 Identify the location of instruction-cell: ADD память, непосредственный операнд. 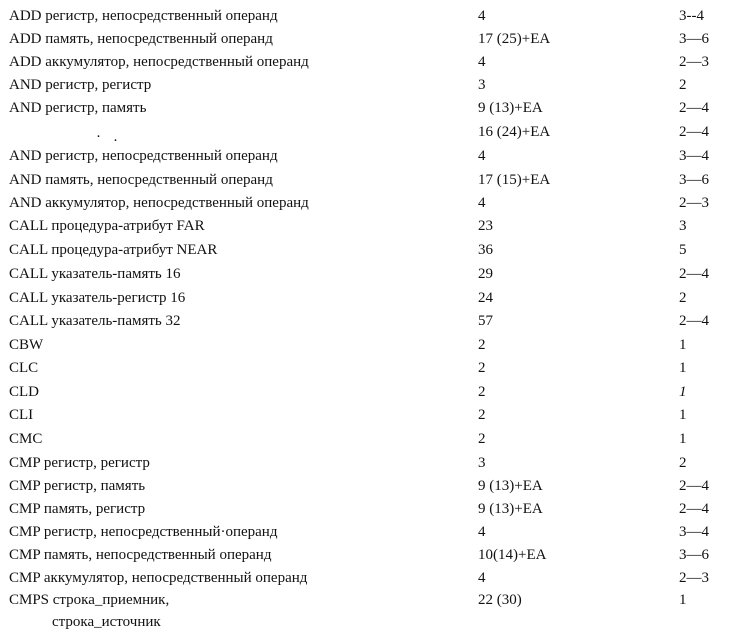
(141, 39).